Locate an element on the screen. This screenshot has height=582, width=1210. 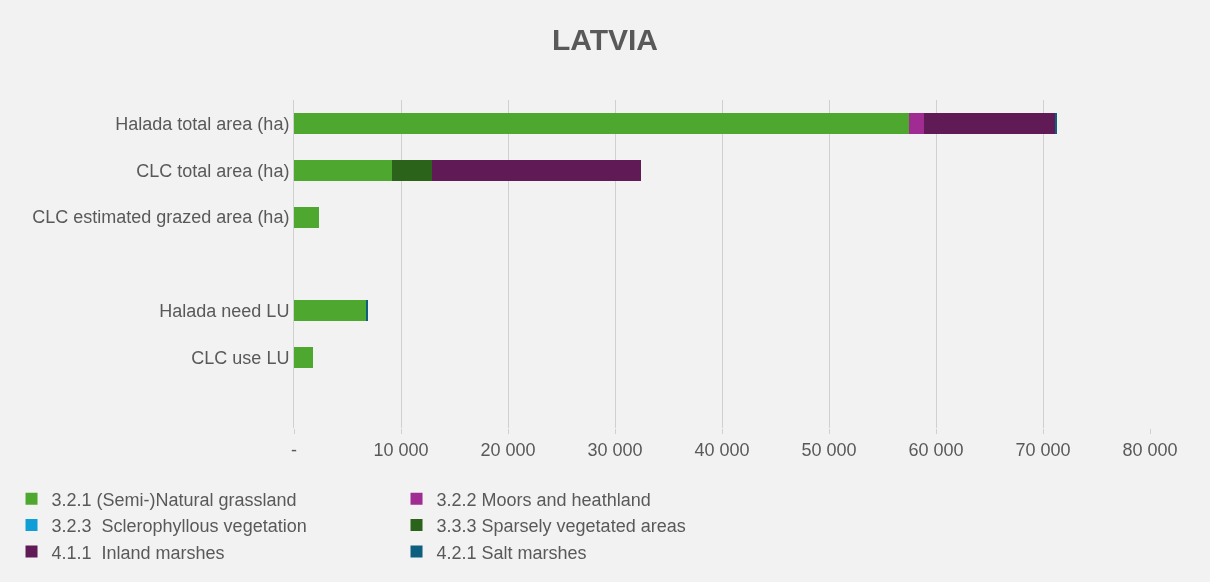
legend-label: 3.2.2 Moors and heathland is located at coordinates (543, 499).